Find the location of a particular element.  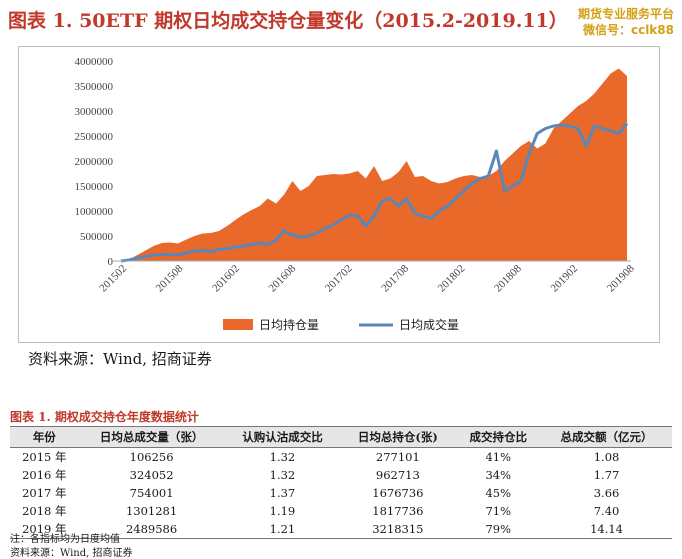

table-note: 注：各指标均为日度均值 is located at coordinates (65, 539).